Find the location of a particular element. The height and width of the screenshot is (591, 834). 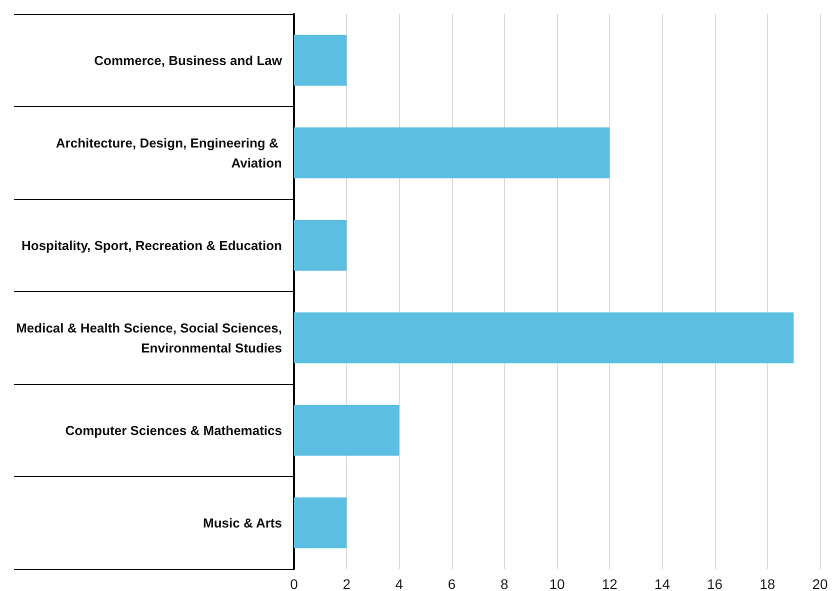

x-tick-label: 4 is located at coordinates (399, 583).